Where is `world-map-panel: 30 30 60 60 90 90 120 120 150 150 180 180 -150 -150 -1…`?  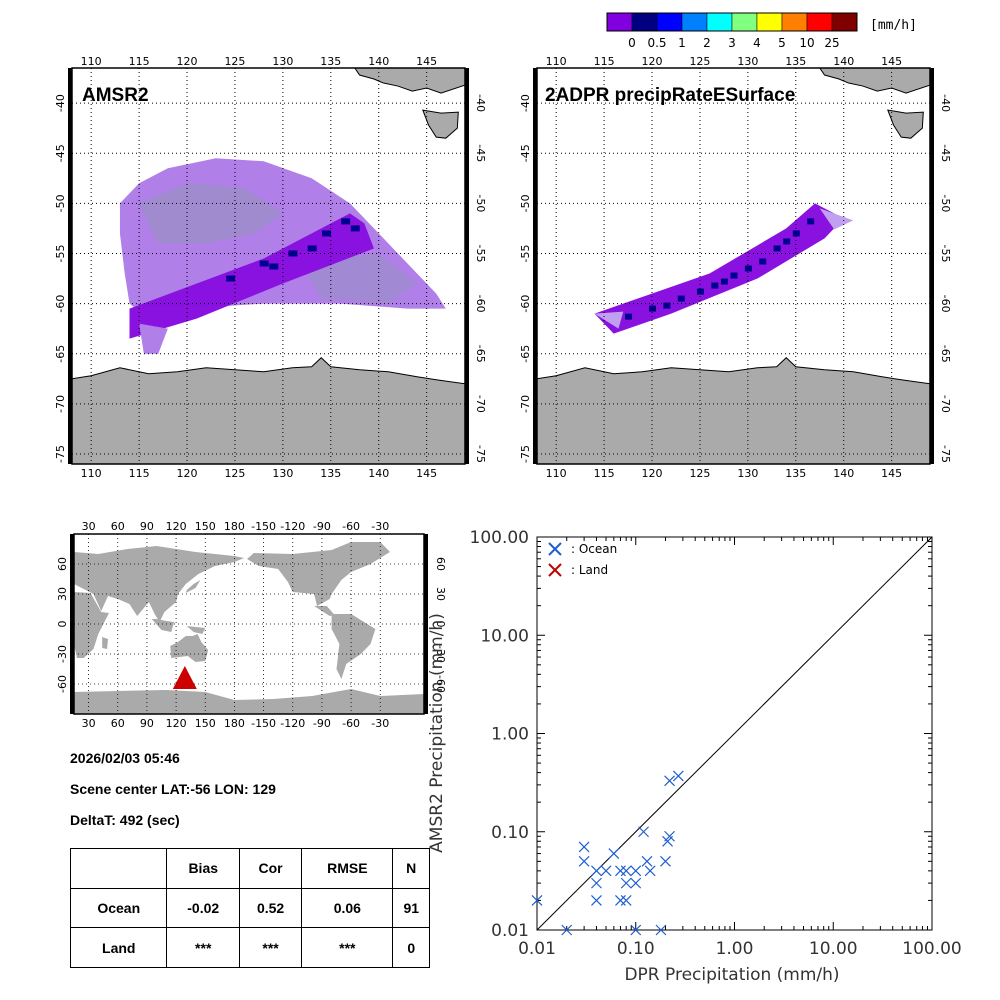 world-map-panel: 30 30 60 60 90 90 120 120 150 150 180 180 -150 -150 -1… is located at coordinates (251, 625).